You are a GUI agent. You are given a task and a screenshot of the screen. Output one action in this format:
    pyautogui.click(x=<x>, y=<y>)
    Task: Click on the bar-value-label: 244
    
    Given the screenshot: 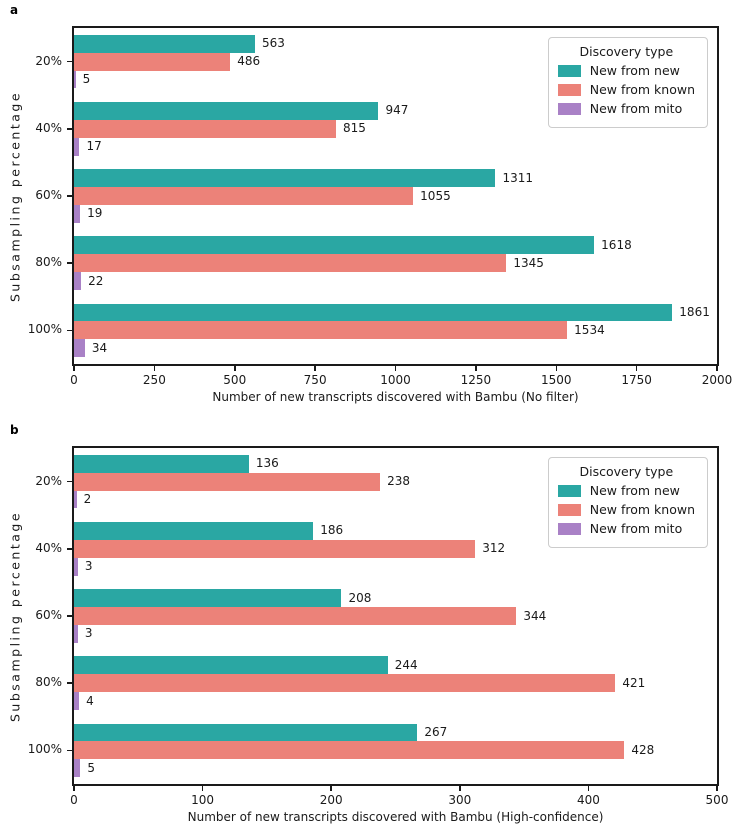 What is the action you would take?
    pyautogui.click(x=406, y=664)
    